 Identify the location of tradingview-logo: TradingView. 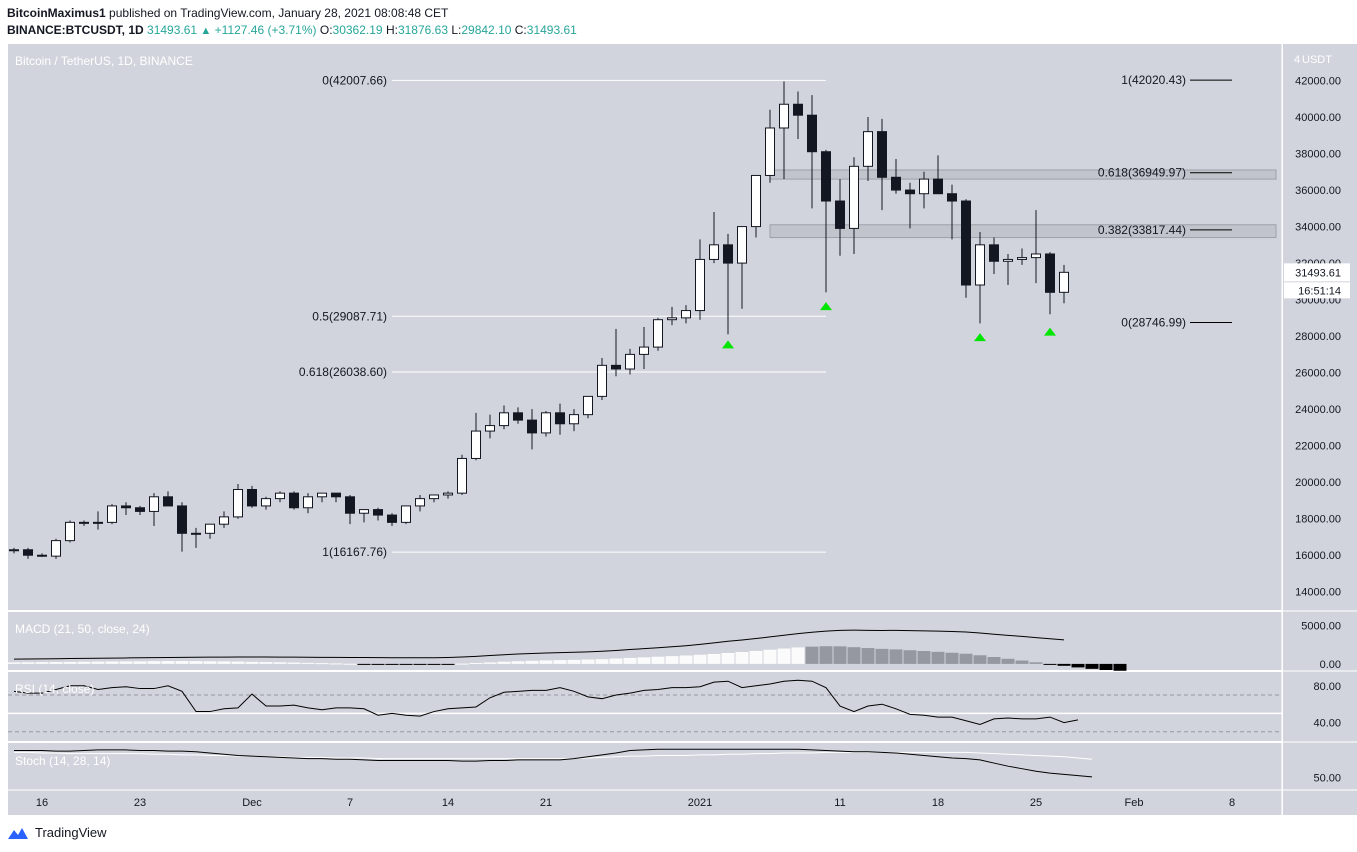
(56, 832).